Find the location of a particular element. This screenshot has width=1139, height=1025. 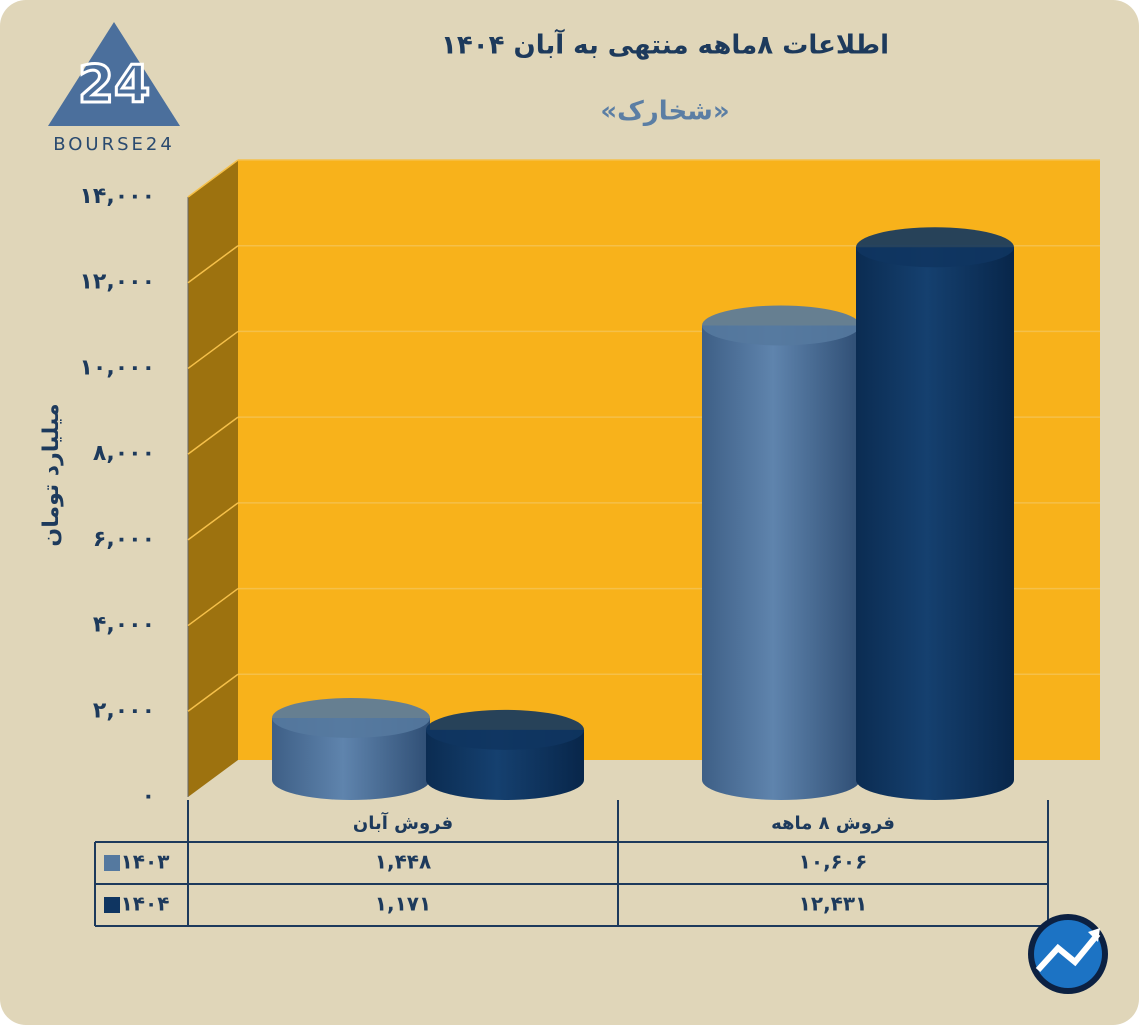

logo: 24 BOURSE24 is located at coordinates (114, 88).